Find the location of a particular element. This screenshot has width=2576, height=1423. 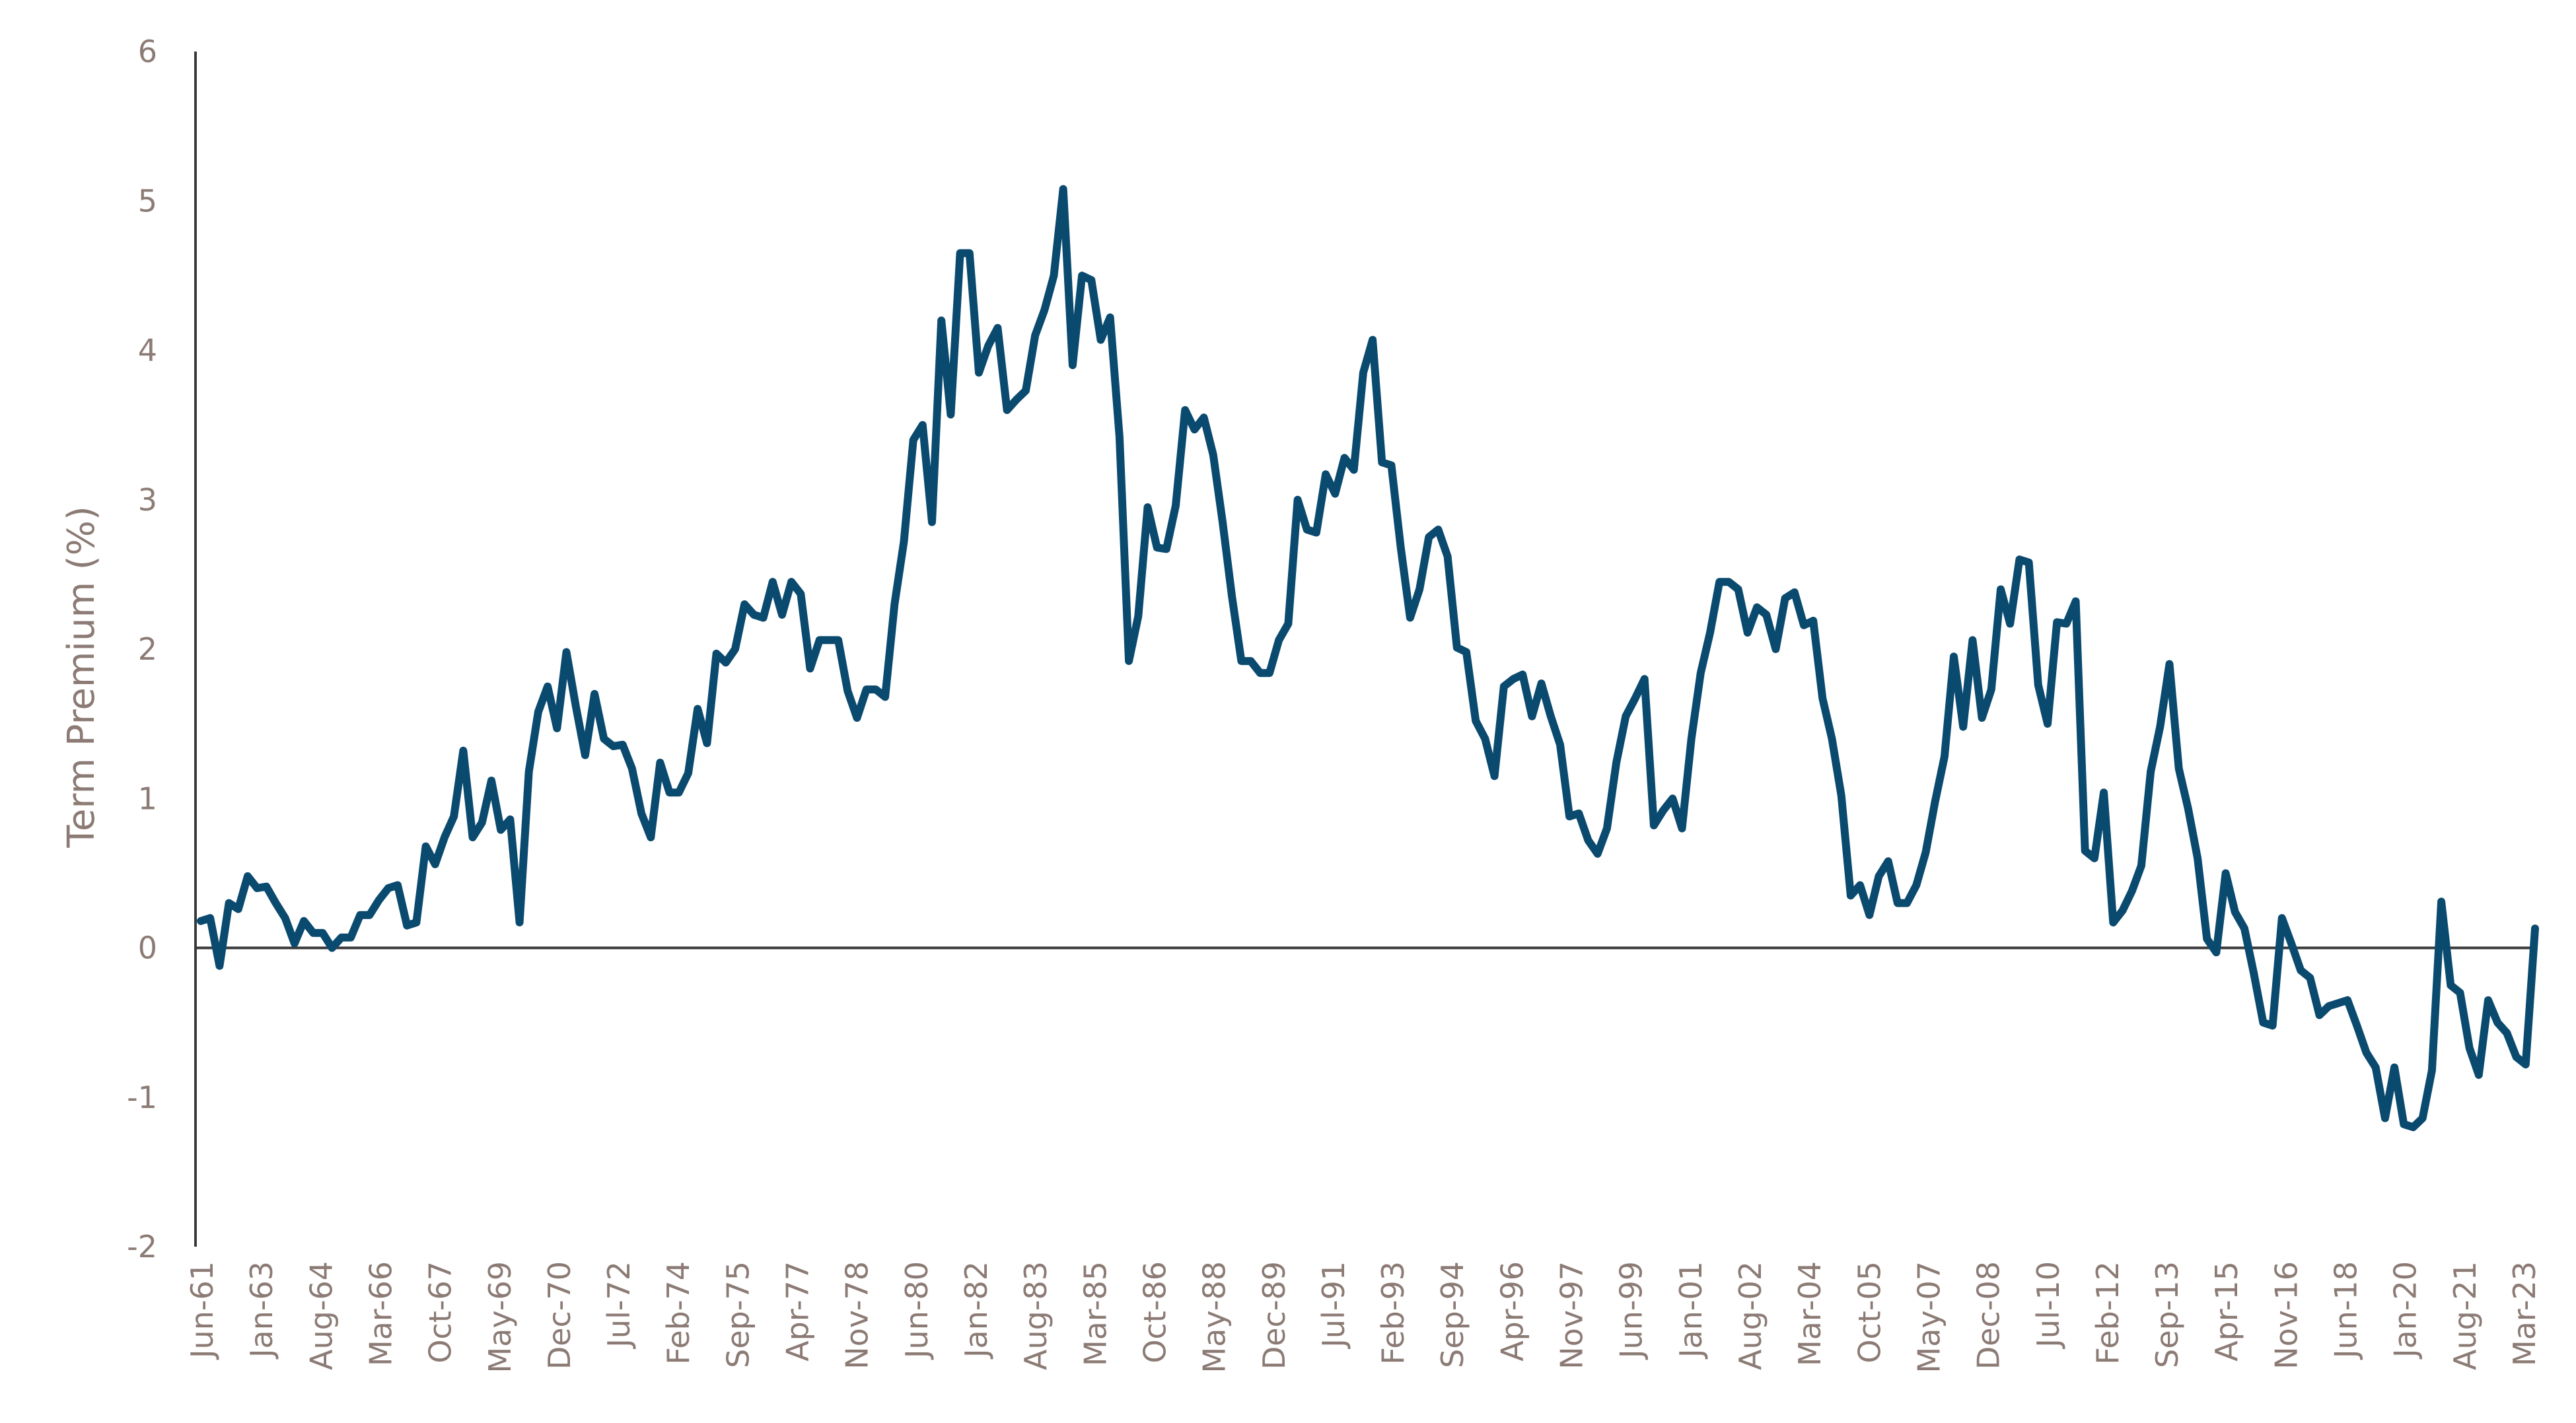

y-tick-label: 4 is located at coordinates (147, 350).